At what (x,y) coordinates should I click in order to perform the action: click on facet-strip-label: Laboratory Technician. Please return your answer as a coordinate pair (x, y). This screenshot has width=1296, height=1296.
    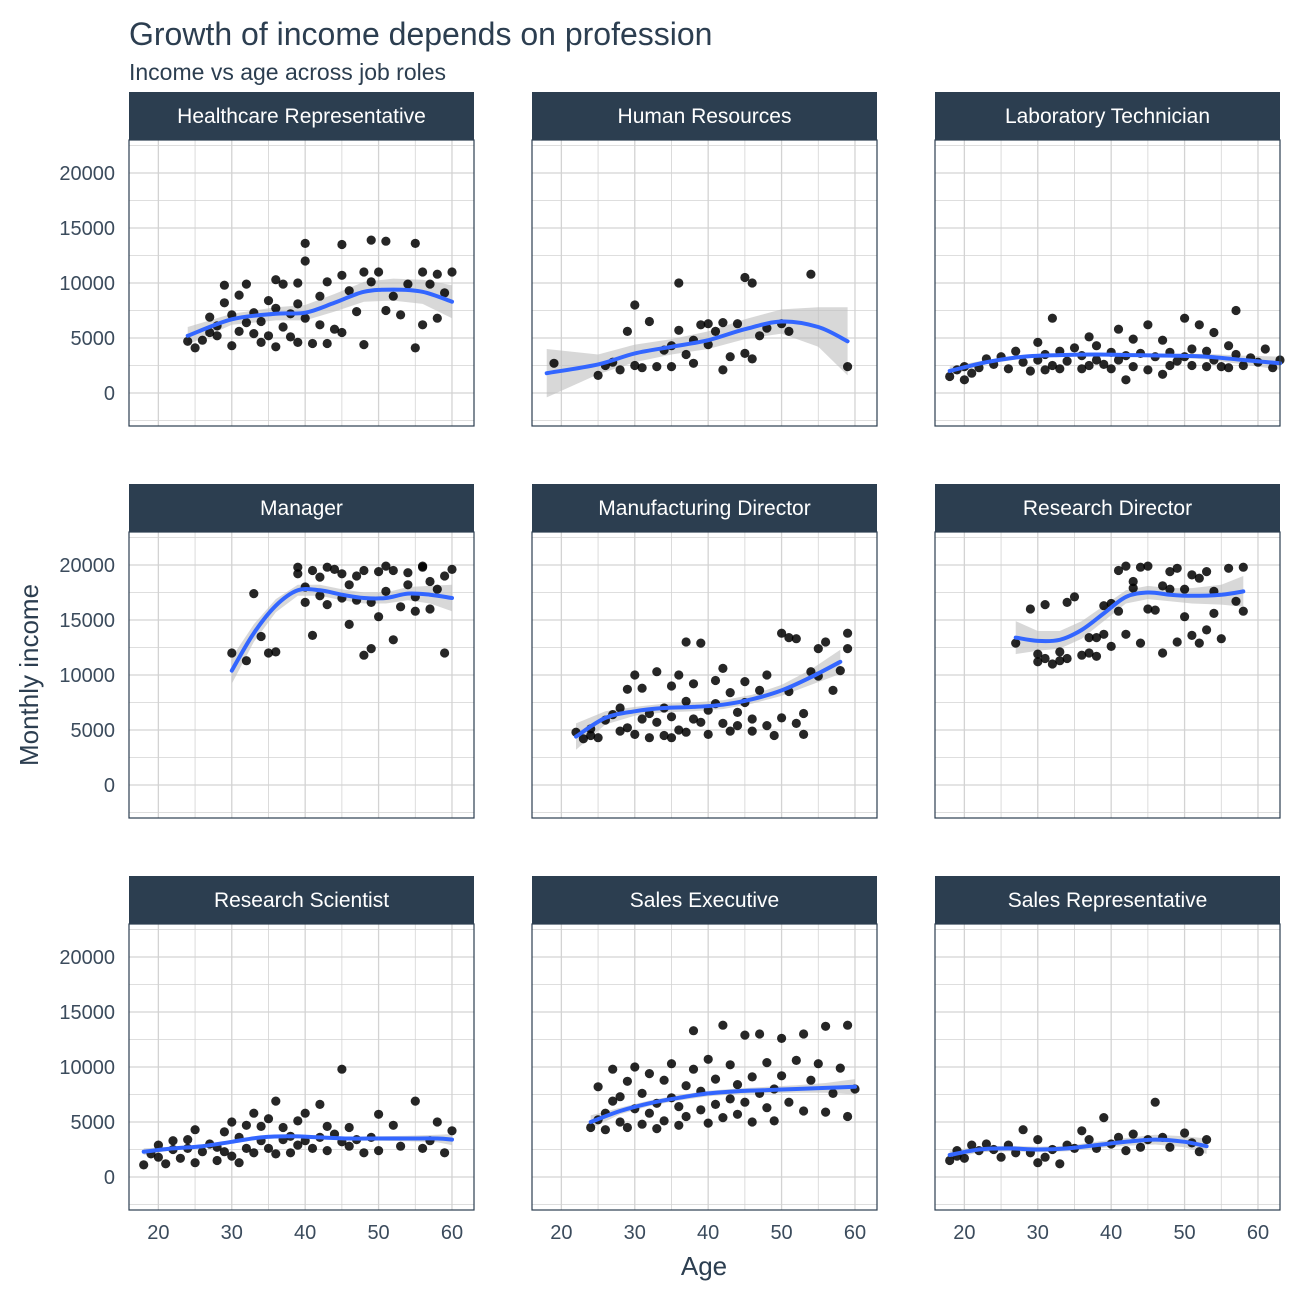
    Looking at the image, I should click on (1107, 116).